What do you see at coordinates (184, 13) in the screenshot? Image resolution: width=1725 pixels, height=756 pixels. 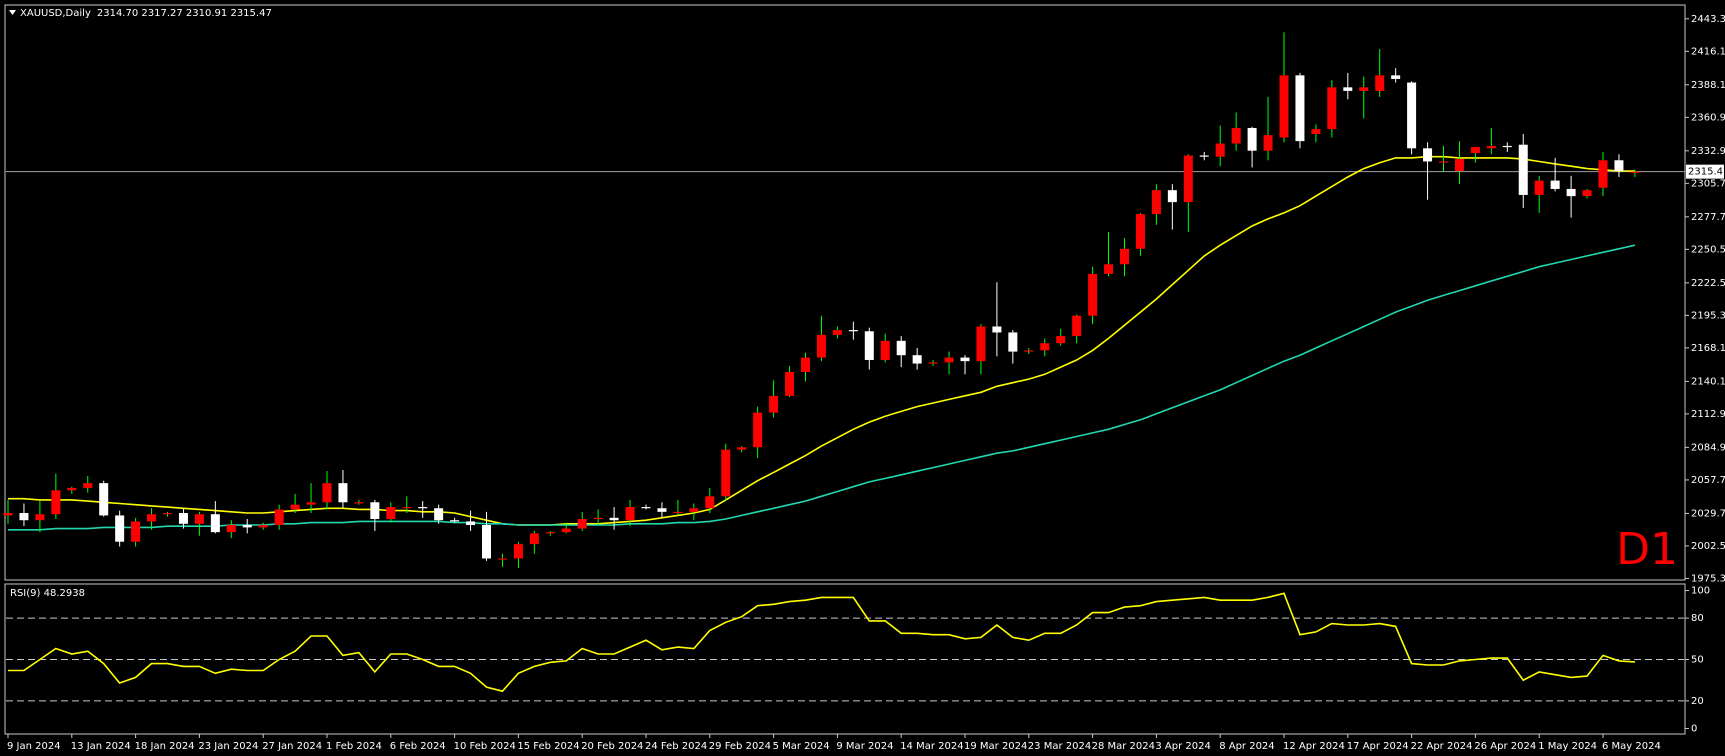 I see `ohlc-info: 2314.70 2317.27 2310.91 2315.47` at bounding box center [184, 13].